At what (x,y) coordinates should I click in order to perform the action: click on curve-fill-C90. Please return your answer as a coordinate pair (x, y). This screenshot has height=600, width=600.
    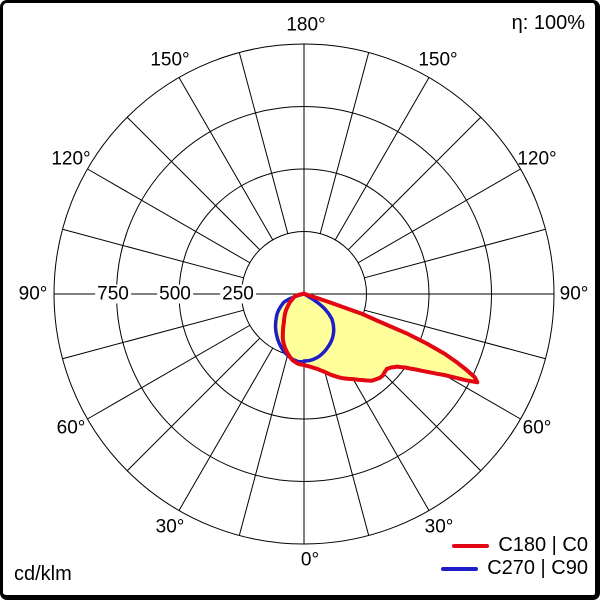
    Looking at the image, I should click on (304, 327).